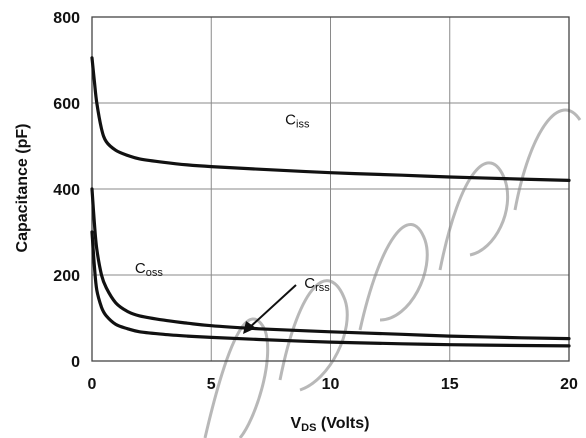 This screenshot has width=586, height=438. What do you see at coordinates (66, 18) in the screenshot?
I see `y-tick-label: 800` at bounding box center [66, 18].